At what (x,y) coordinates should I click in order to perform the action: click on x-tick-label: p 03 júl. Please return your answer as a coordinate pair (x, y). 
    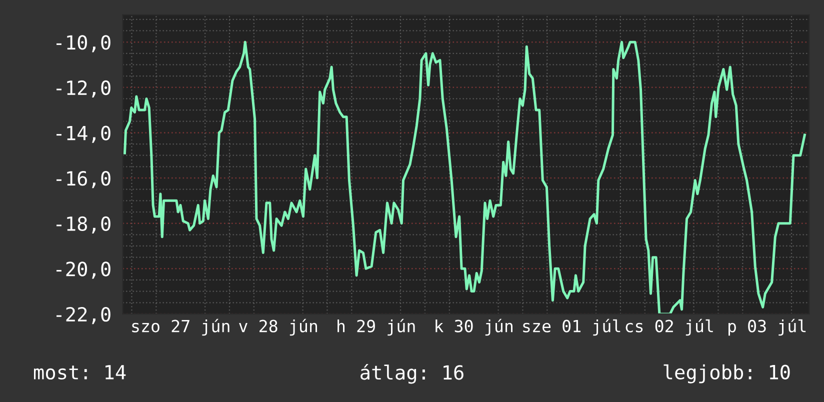
    Looking at the image, I should click on (767, 327).